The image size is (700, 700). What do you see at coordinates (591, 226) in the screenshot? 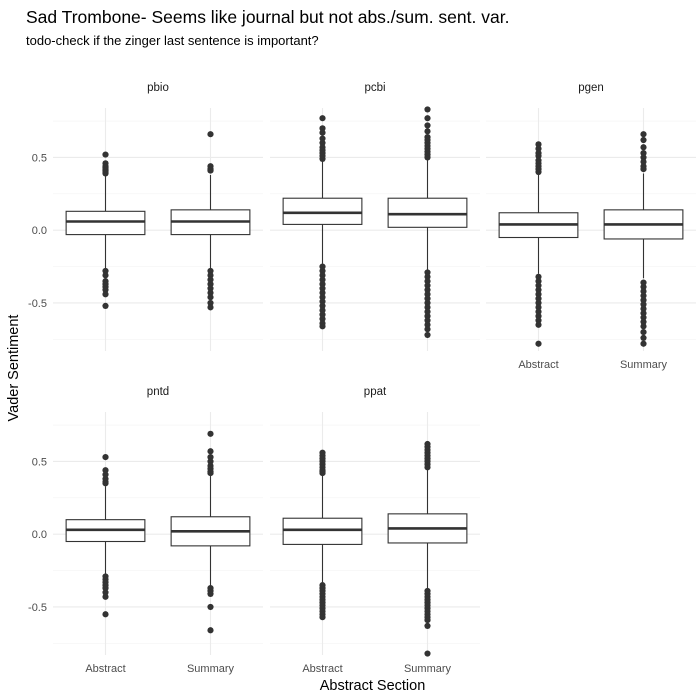
I see `facet-panel-pgen: pgen Abstract Summary` at bounding box center [591, 226].